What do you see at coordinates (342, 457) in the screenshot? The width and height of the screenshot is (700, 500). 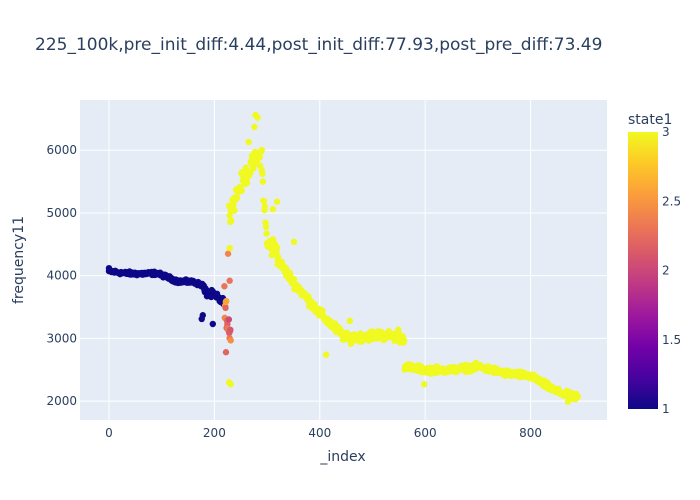 I see `x-axis-title: _index` at bounding box center [342, 457].